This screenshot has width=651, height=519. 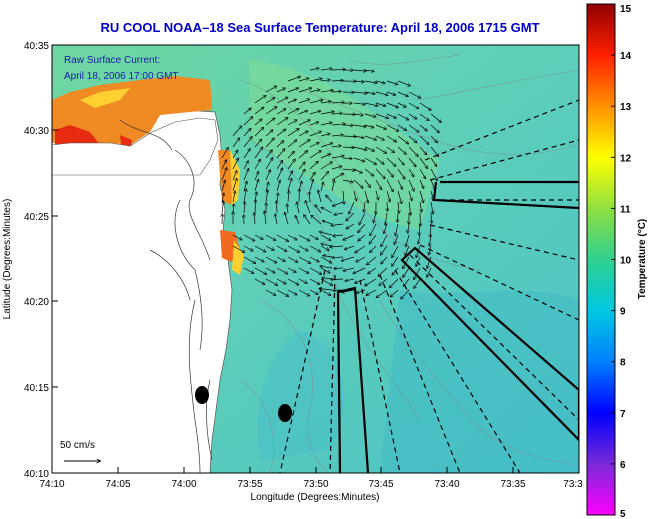 What do you see at coordinates (573, 484) in the screenshot?
I see `x-tick-label: 73:3` at bounding box center [573, 484].